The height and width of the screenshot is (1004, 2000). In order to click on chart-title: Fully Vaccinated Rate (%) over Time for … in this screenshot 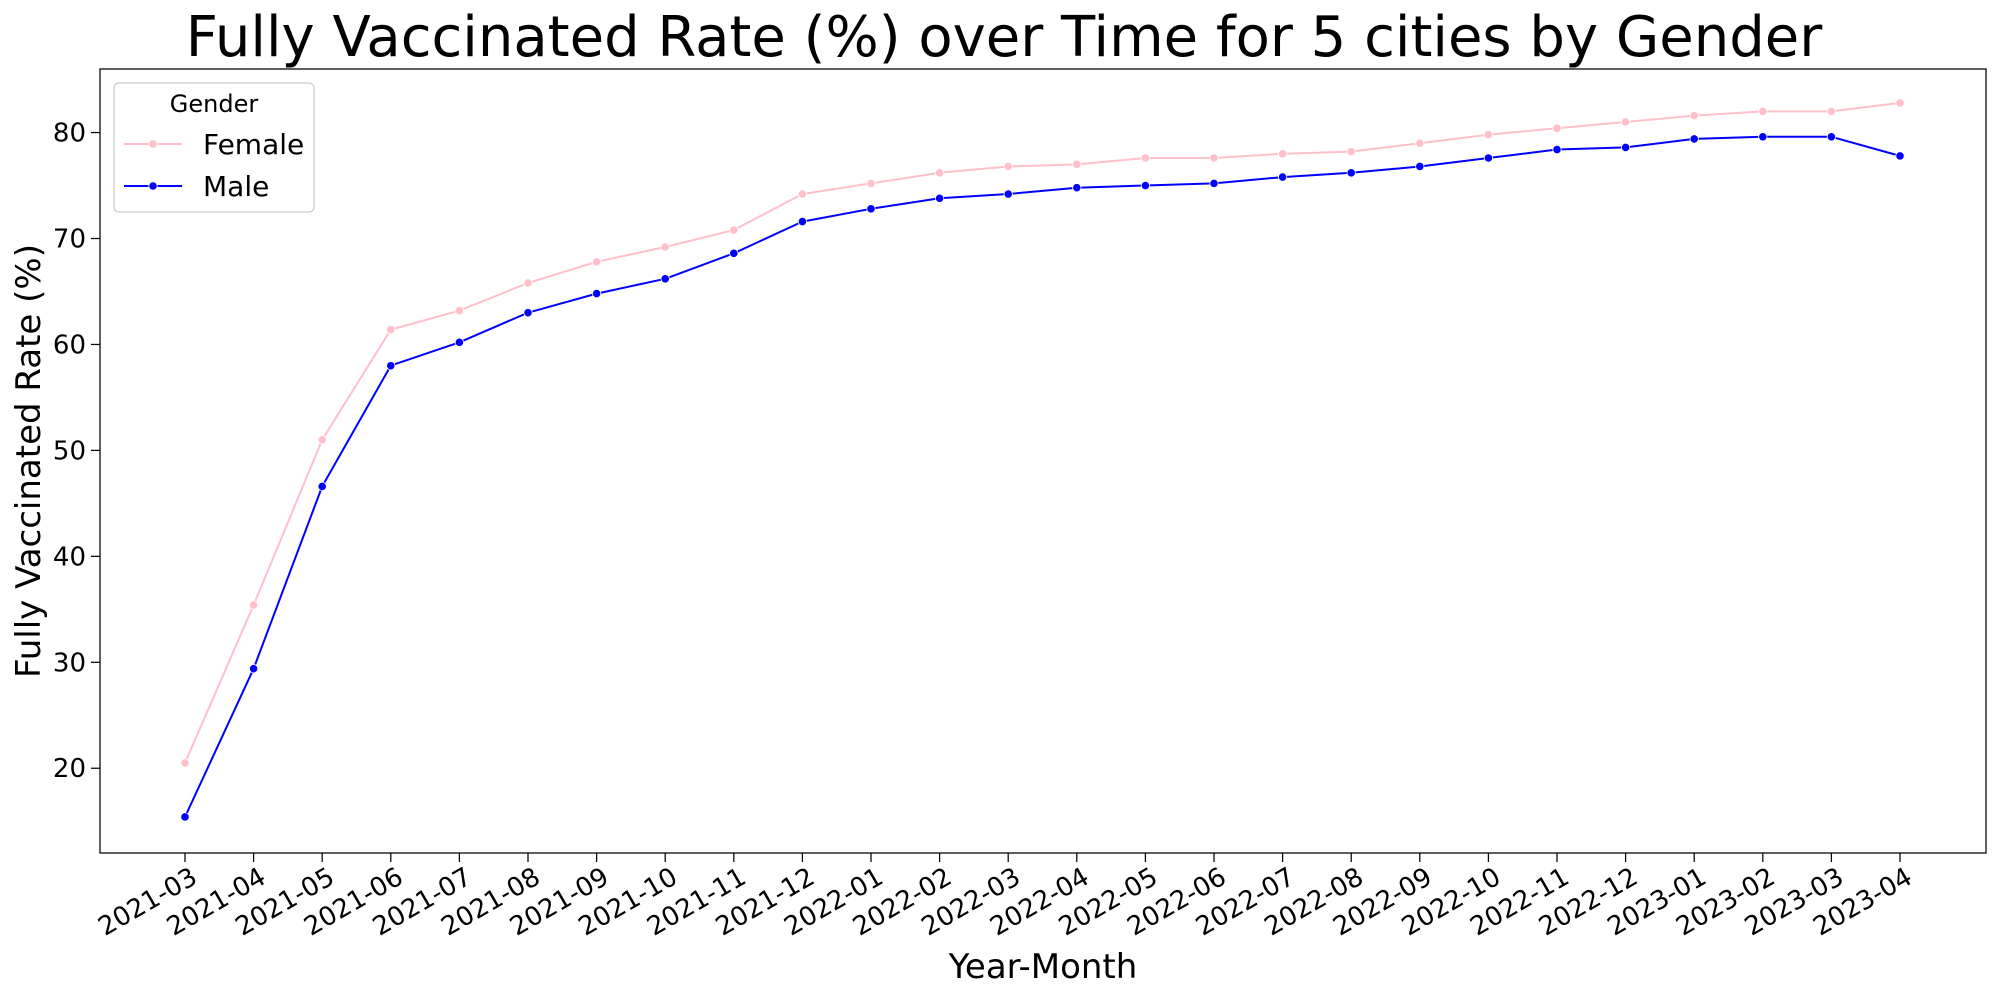, I will do `click(1004, 37)`.